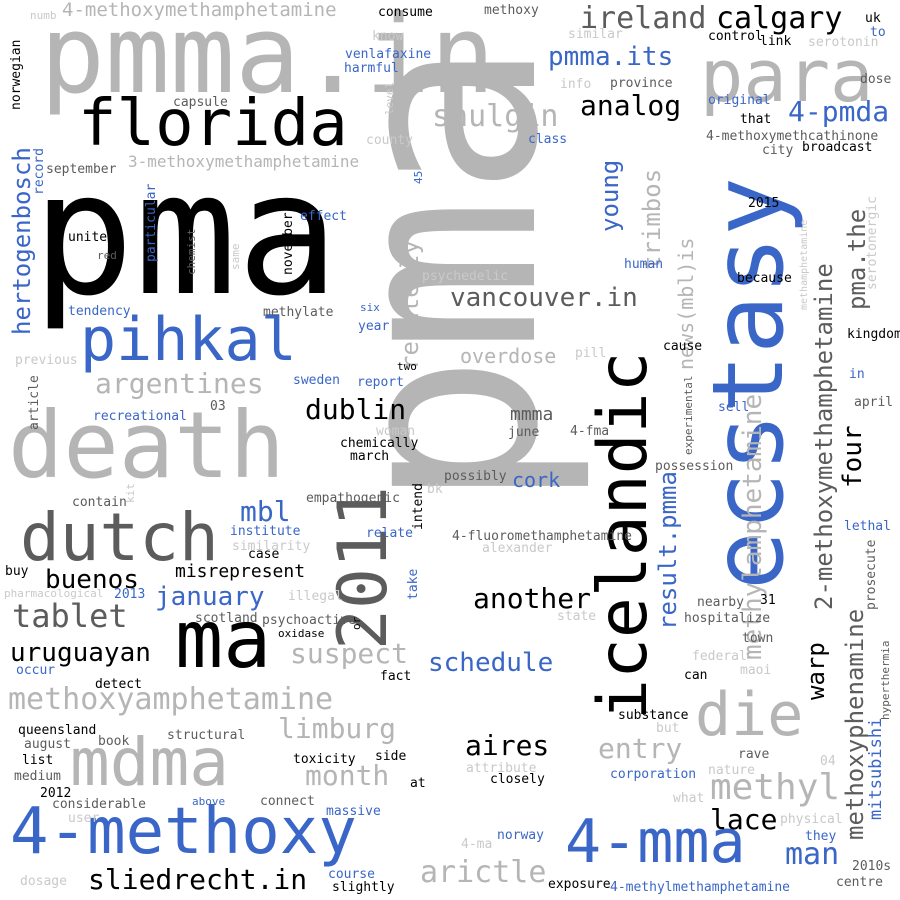 This screenshot has height=900, width=900. Describe the element at coordinates (347, 775) in the screenshot. I see `word-month: month` at that location.